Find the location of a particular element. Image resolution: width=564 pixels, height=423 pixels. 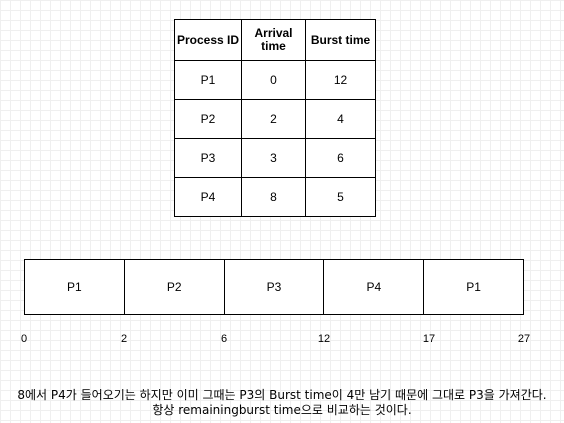

gantt-block-p3: P3 is located at coordinates (275, 287).